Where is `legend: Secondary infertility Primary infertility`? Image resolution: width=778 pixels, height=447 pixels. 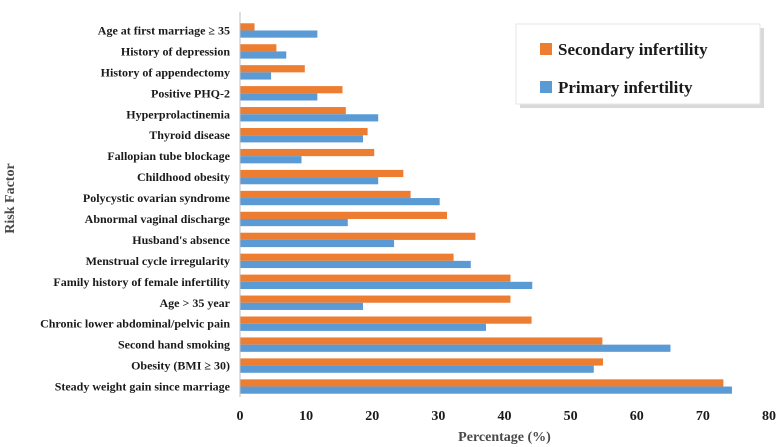 legend: Secondary infertility Primary infertility is located at coordinates (639, 65).